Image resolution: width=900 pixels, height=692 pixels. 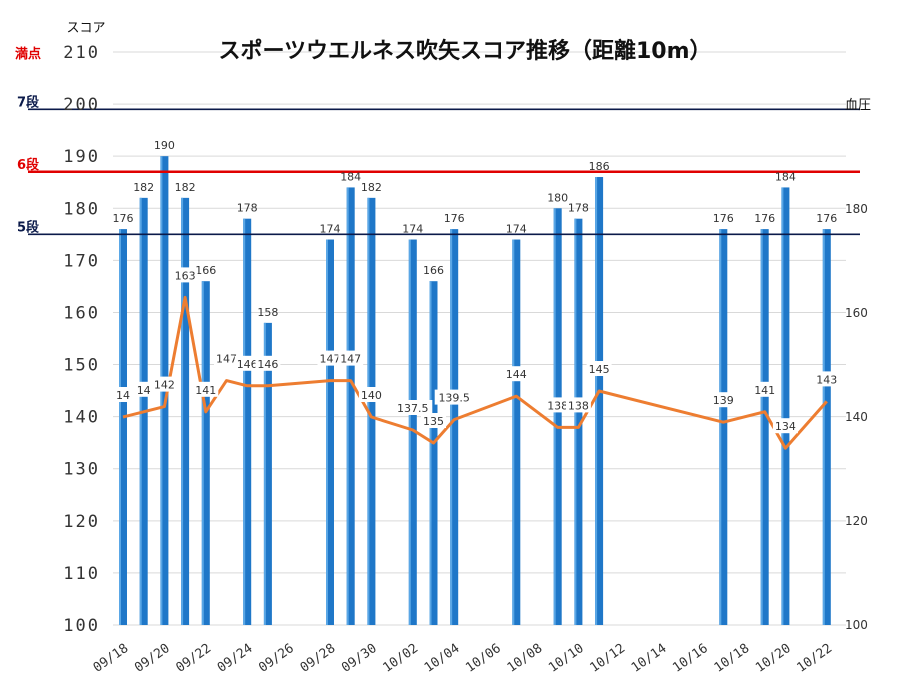 I want to click on line-value-label: 139, so click(x=723, y=400).